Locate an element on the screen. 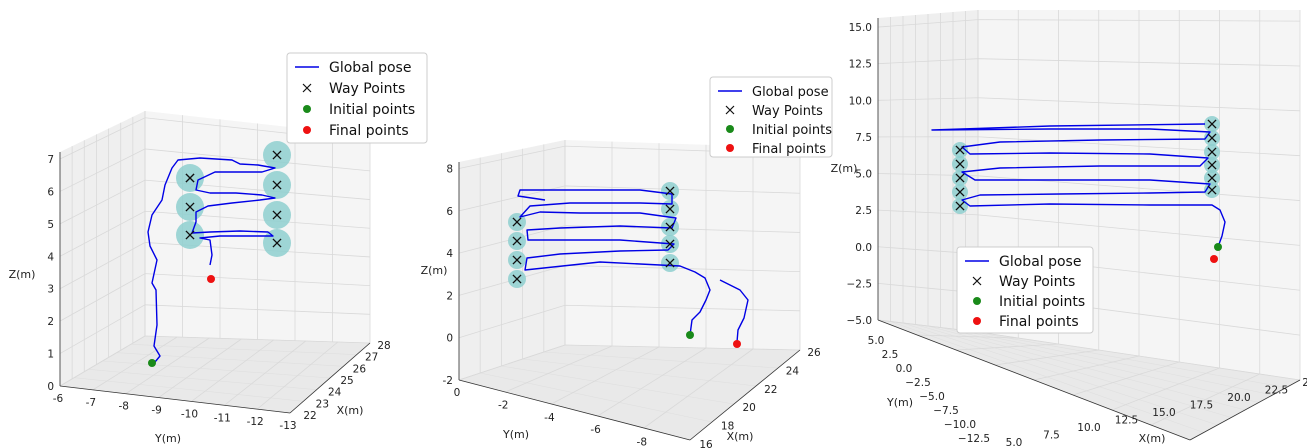 This screenshot has height=448, width=1307. z-tick-label: 12.5 is located at coordinates (860, 65).